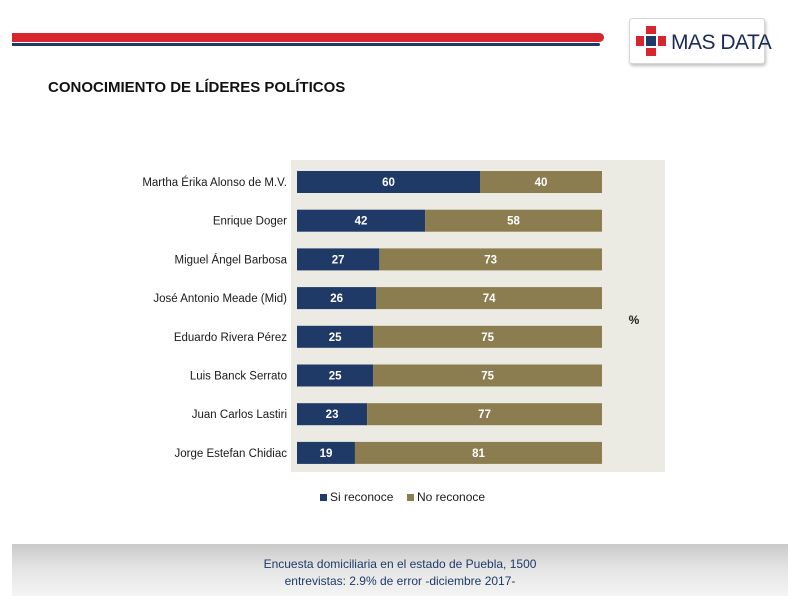  I want to click on data-label-no-reconoce-2: 58, so click(513, 222).